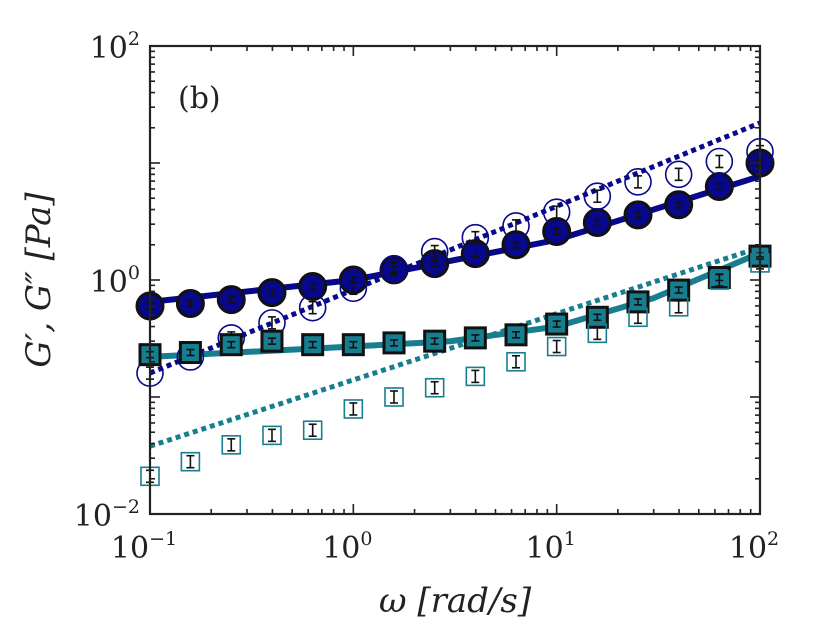 The width and height of the screenshot is (840, 630). Describe the element at coordinates (115, 281) in the screenshot. I see `y-tick-label: 10⁰` at that location.